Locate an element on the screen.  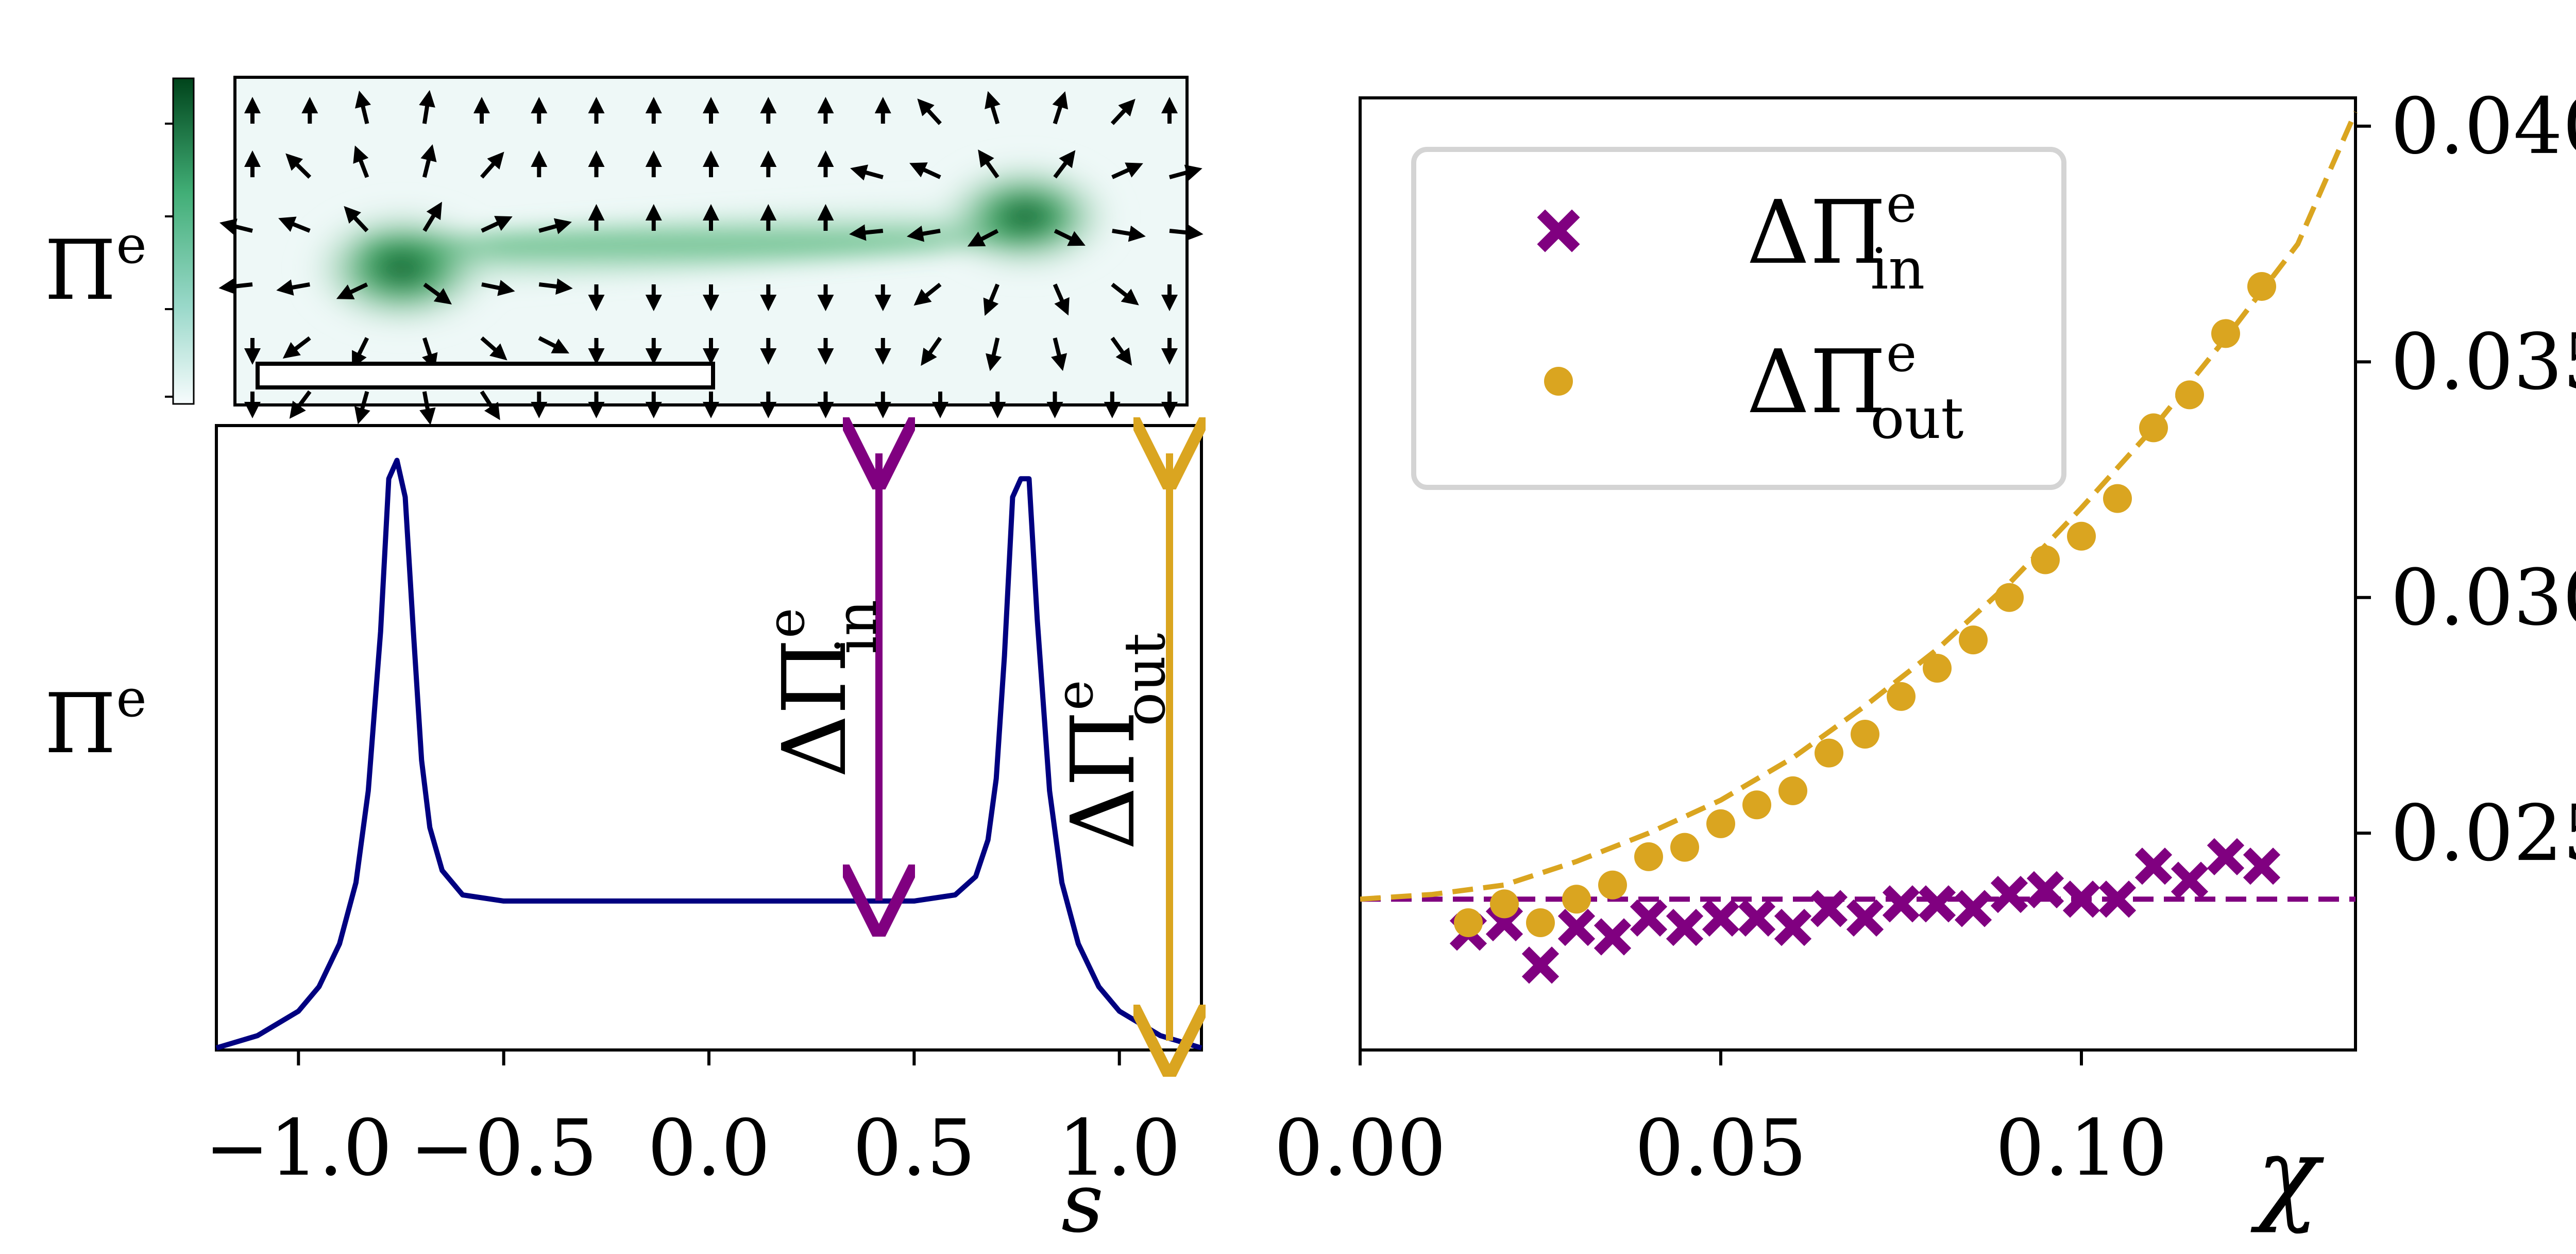
legend: ΔΠe in ΔΠe out is located at coordinates (1738, 319).